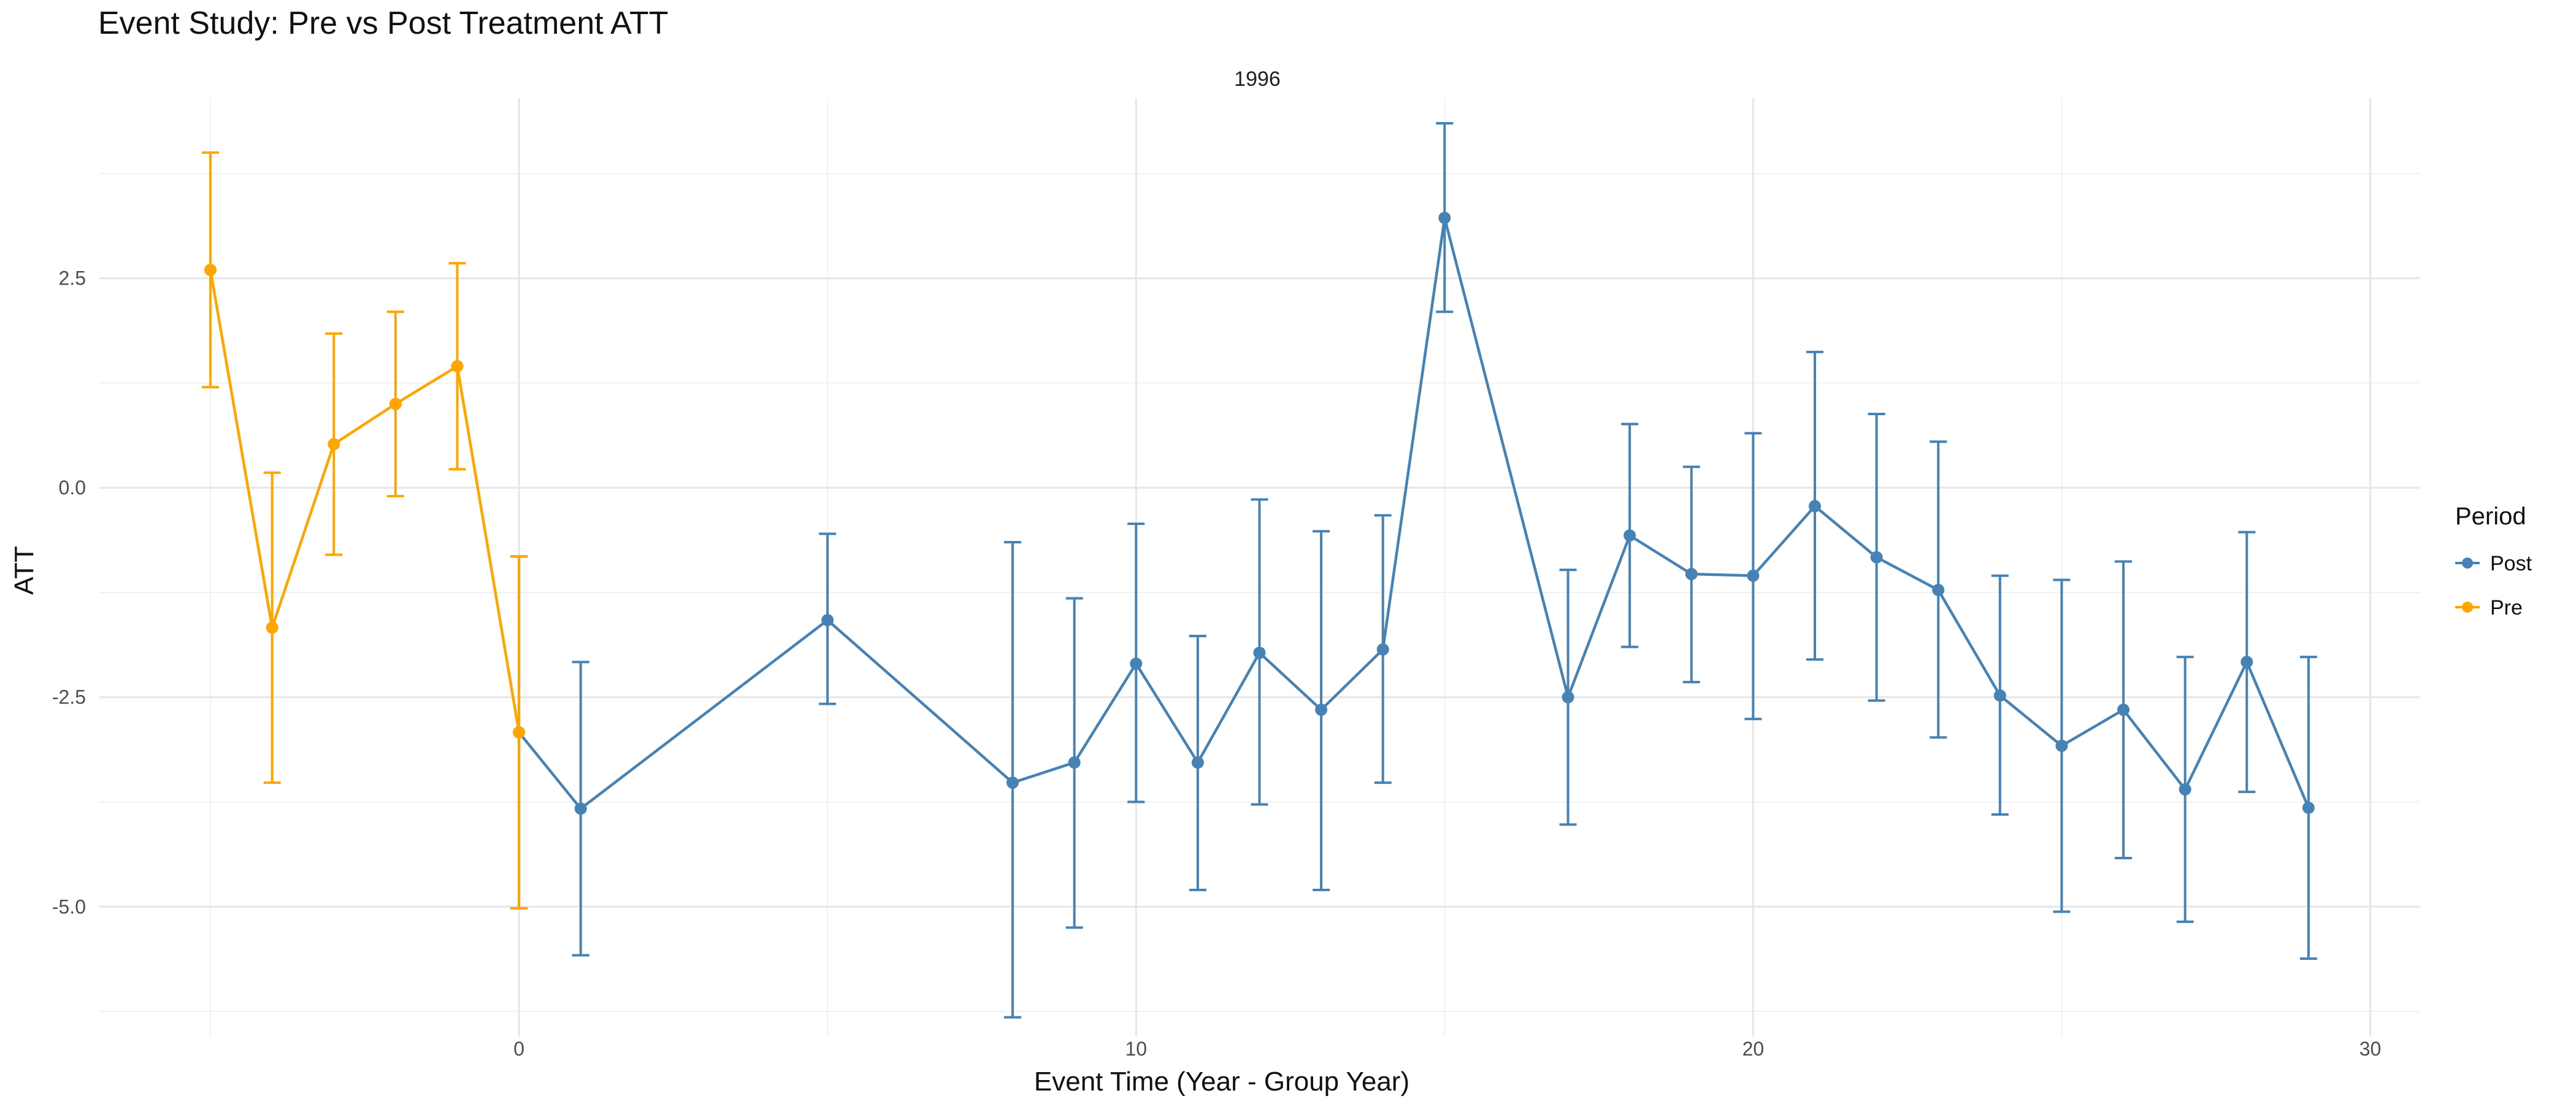 The image size is (2576, 1104). What do you see at coordinates (72, 488) in the screenshot?
I see `y-tick-label: 0.0` at bounding box center [72, 488].